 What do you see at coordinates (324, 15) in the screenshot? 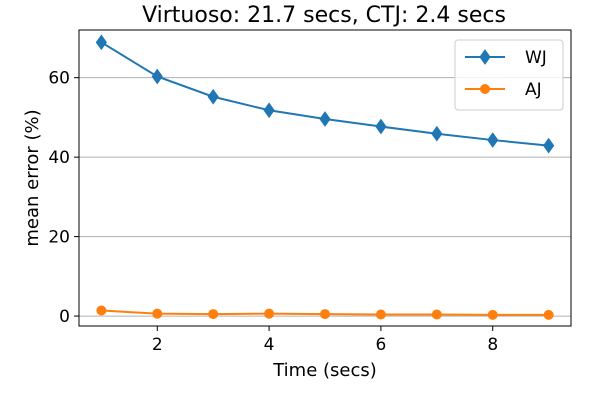
I see `chart-title: Virtuoso: 21.7 secs, CTJ: 2.4 secs` at bounding box center [324, 15].